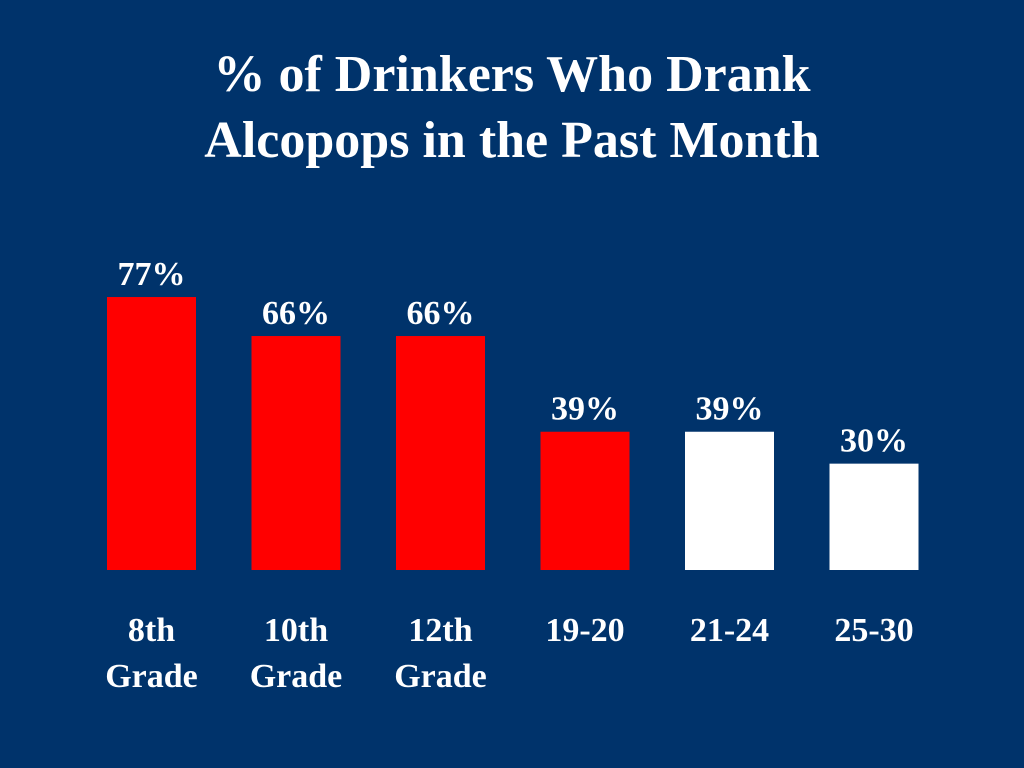  Describe the element at coordinates (585, 409) in the screenshot. I see `data-label-3: 39%` at that location.